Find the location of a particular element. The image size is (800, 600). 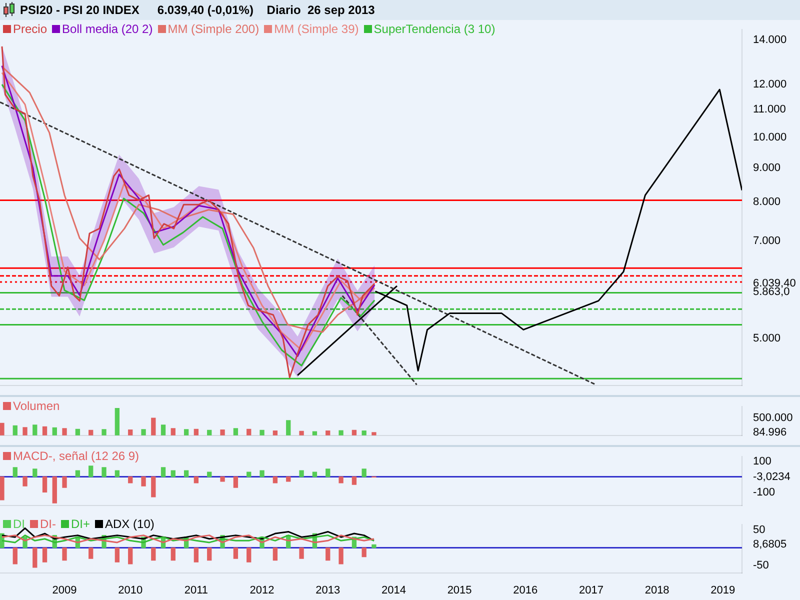

legend-label: ADX (10) is located at coordinates (129, 524).